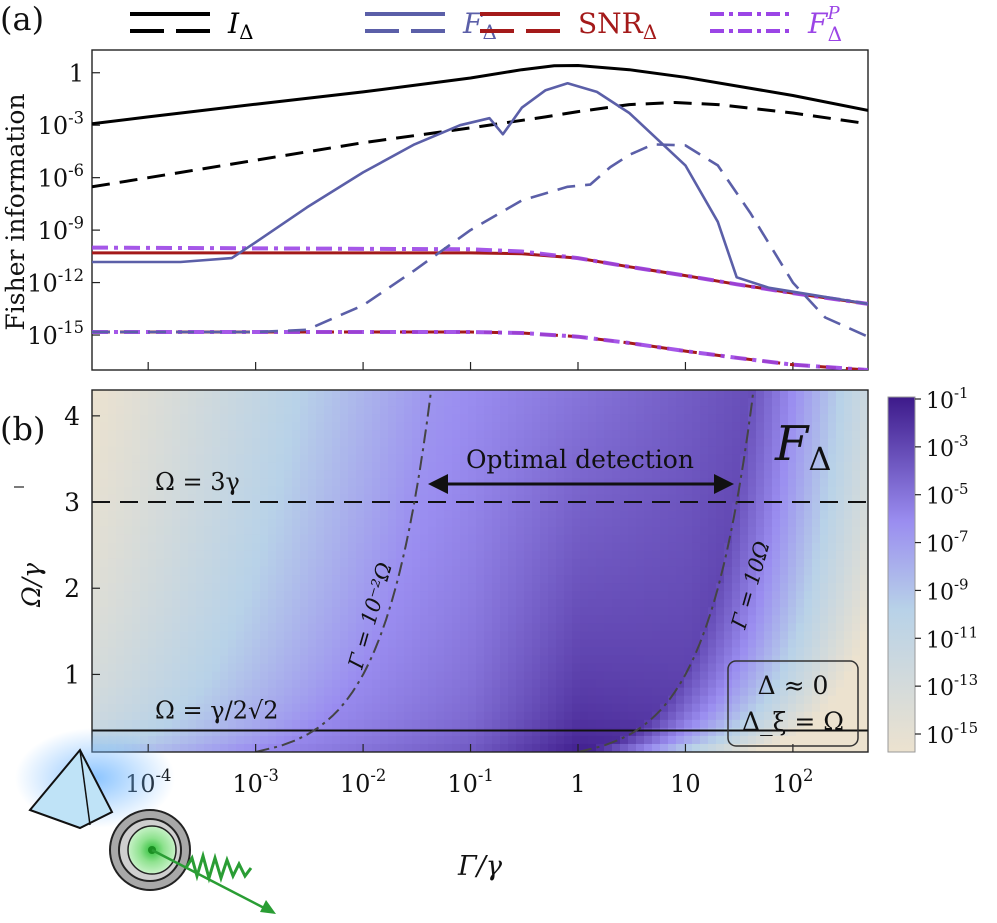 This screenshot has width=997, height=923. I want to click on legend: IΔFΔSNRΔFPΔ, so click(486, 24).